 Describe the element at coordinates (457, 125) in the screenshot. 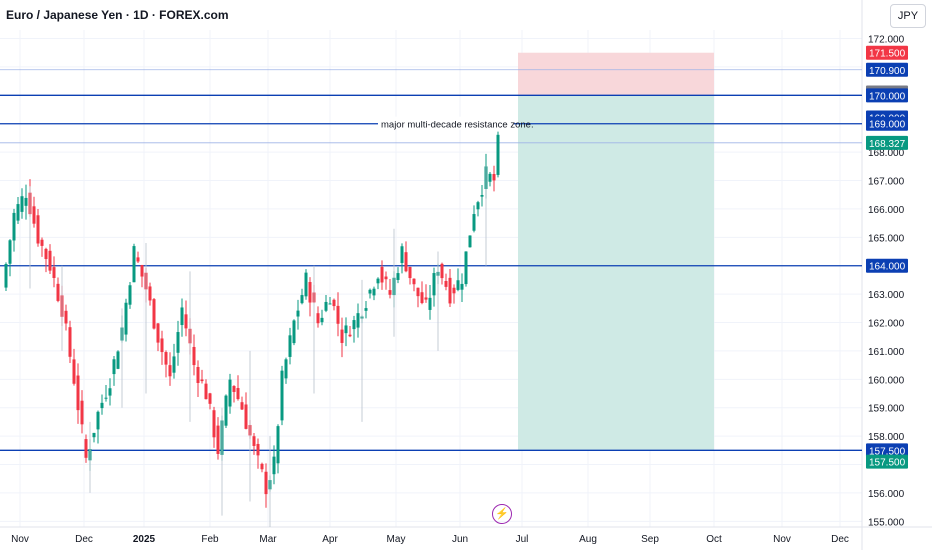

I see `resistance-annotation: major multi-decade resistance zone.` at that location.